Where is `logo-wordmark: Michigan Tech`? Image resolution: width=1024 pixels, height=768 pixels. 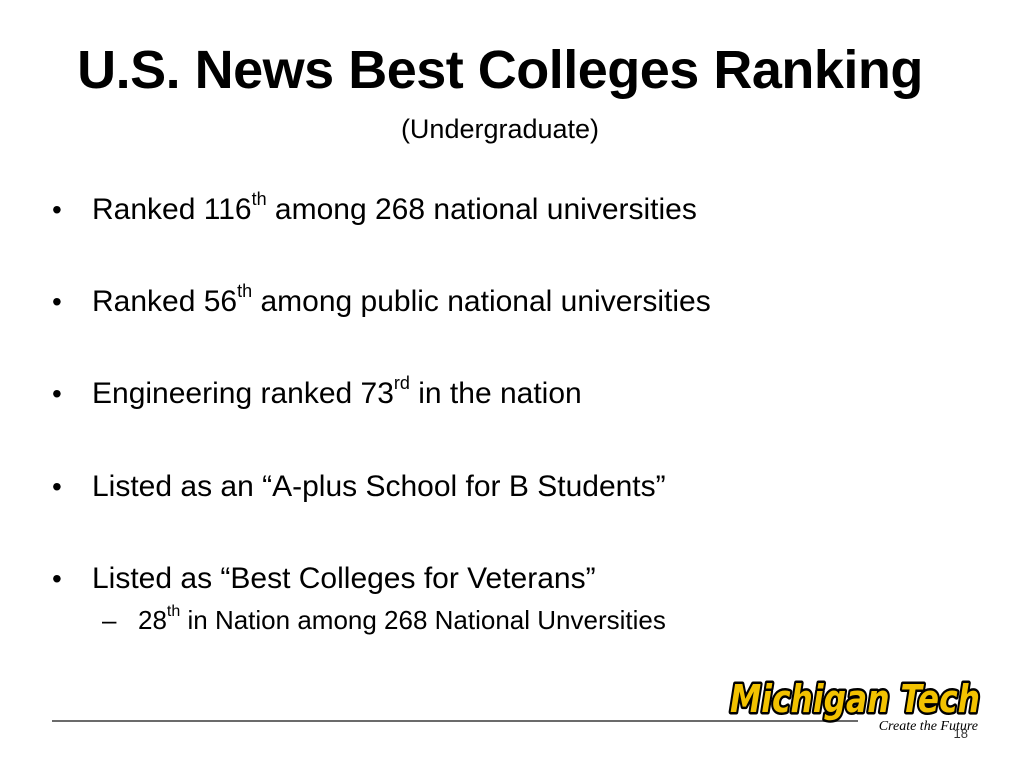 logo-wordmark: Michigan Tech is located at coordinates (855, 699).